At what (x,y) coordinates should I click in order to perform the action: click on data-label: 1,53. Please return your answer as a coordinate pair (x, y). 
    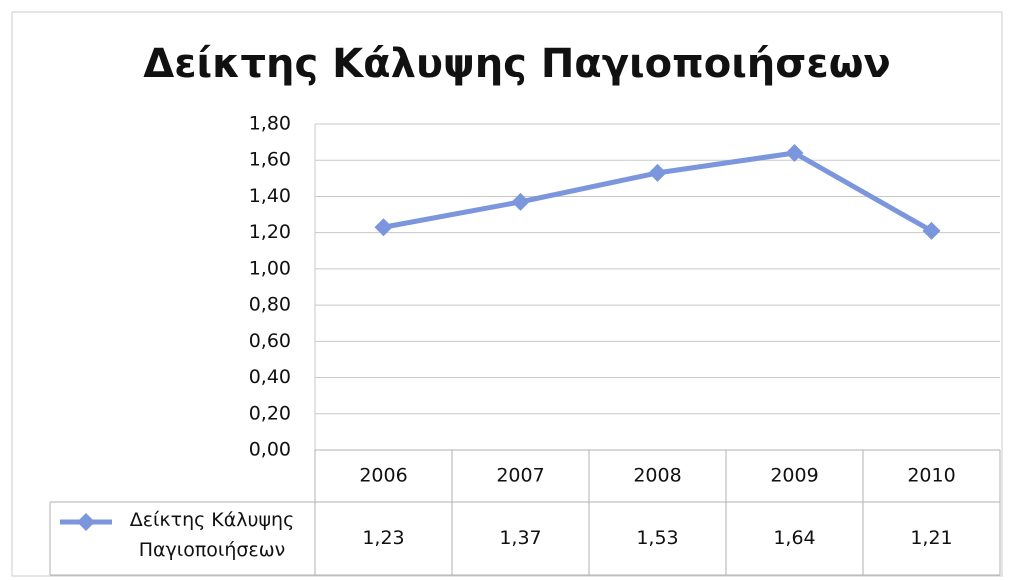
    Looking at the image, I should click on (657, 538).